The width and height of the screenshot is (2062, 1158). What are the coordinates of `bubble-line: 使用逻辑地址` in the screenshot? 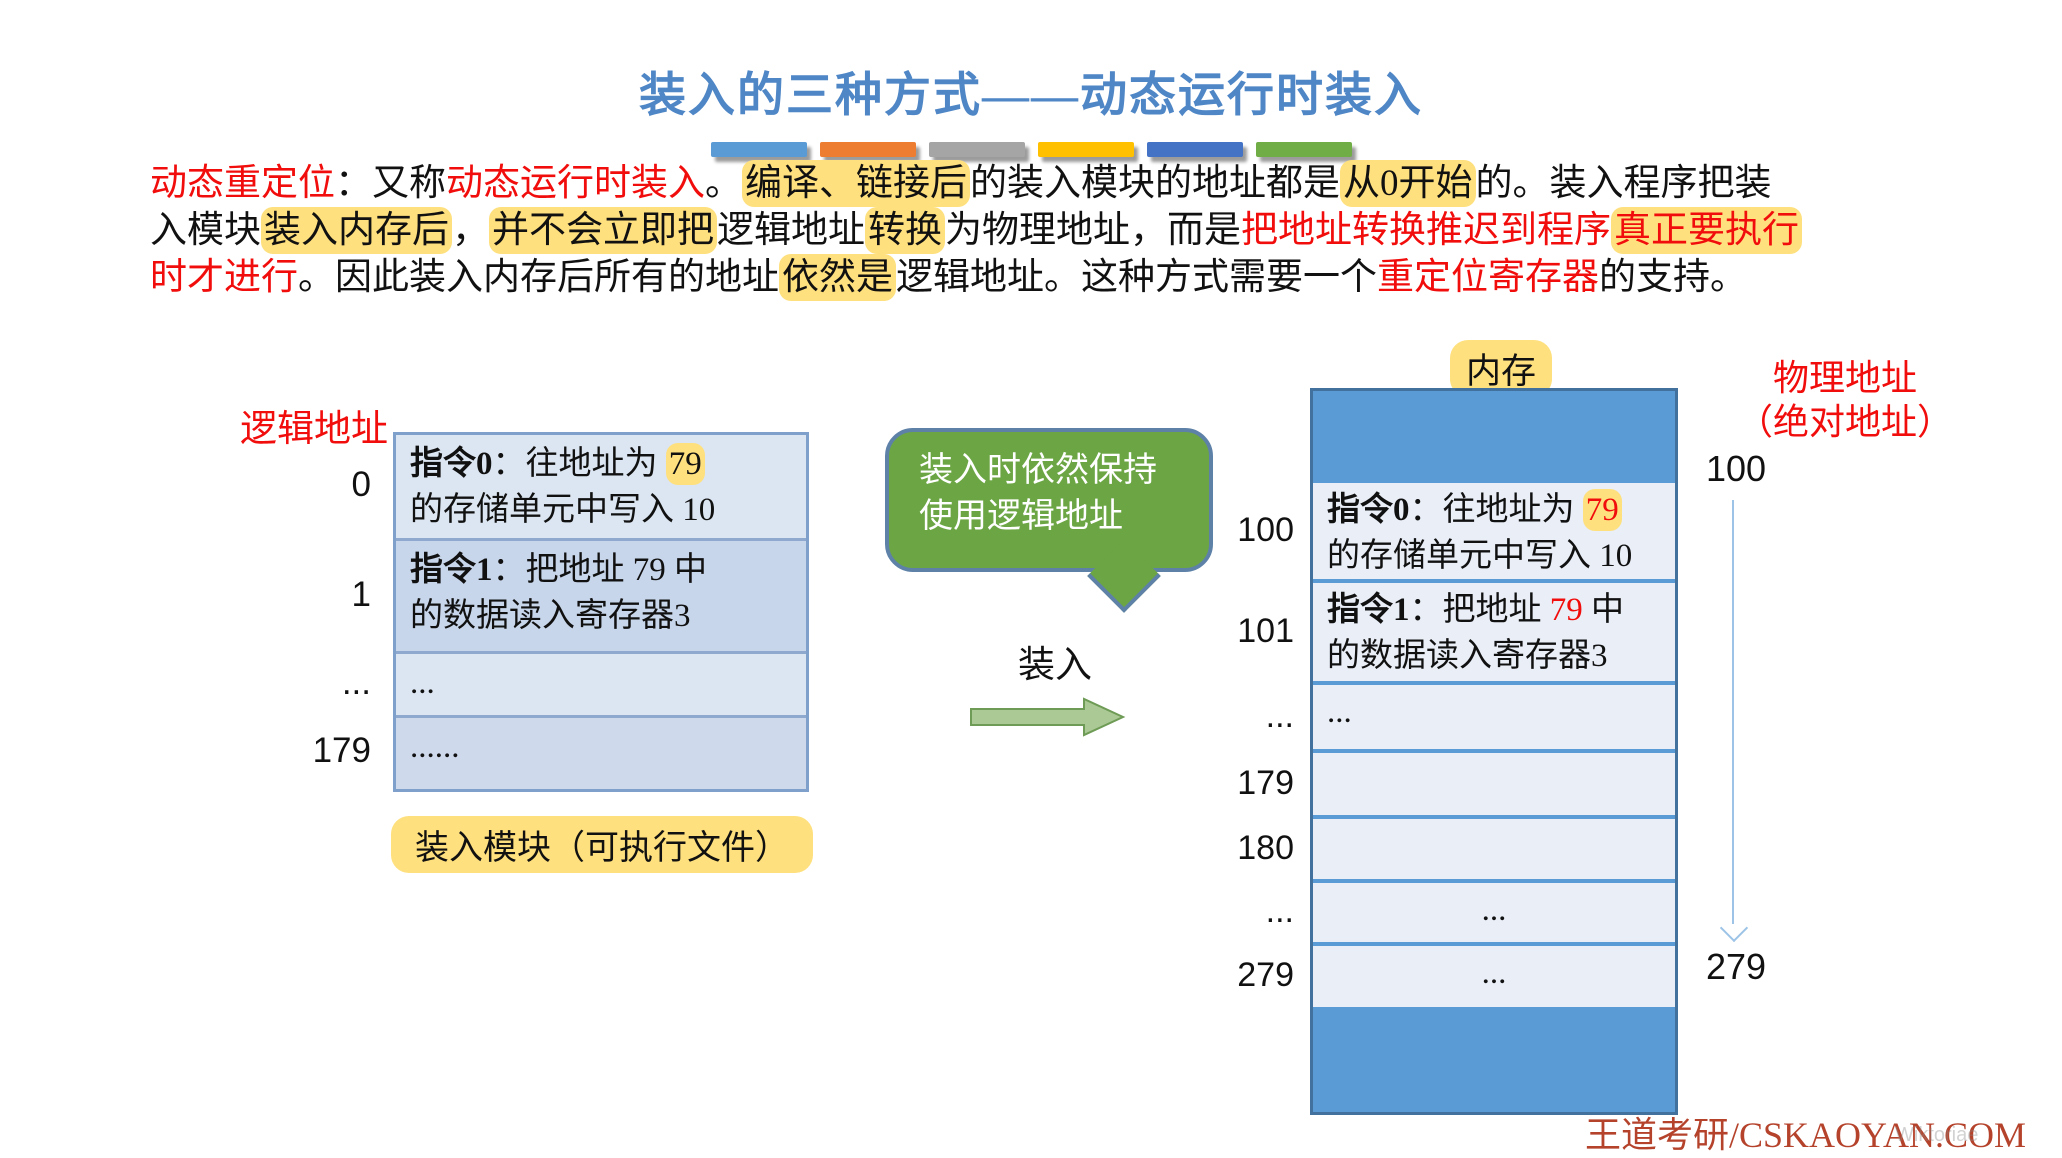 It's located at (1021, 516).